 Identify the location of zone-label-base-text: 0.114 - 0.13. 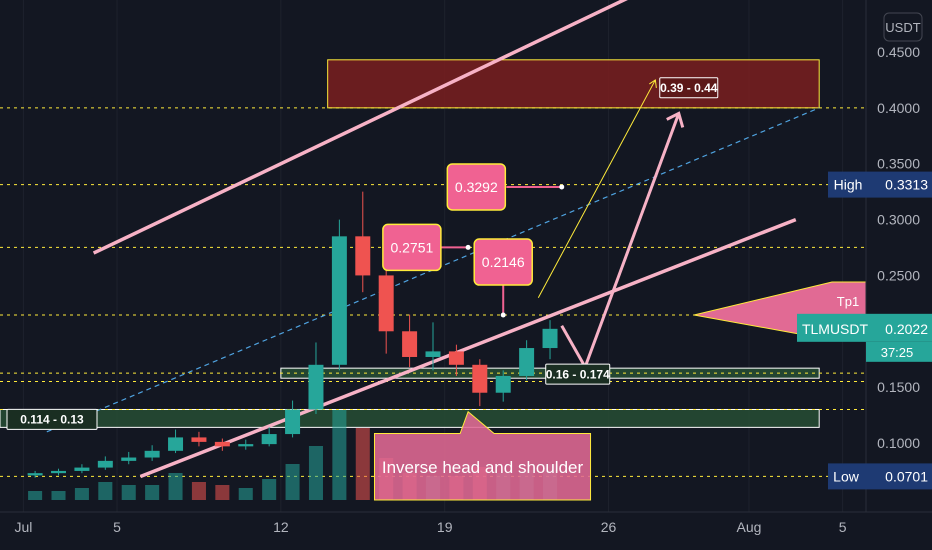
(52, 420).